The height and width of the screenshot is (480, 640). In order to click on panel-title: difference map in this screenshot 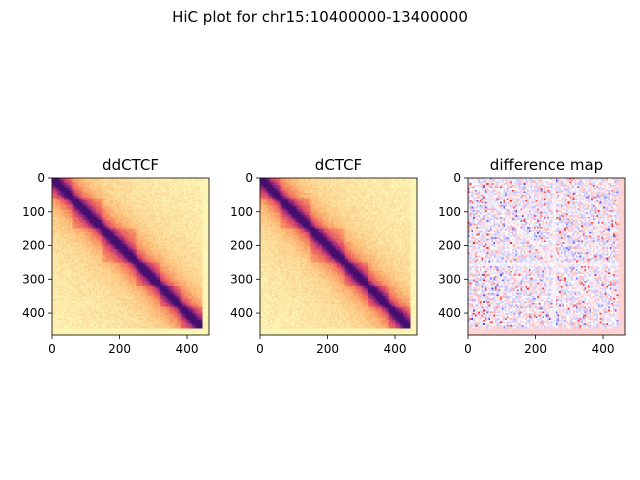, I will do `click(546, 165)`.